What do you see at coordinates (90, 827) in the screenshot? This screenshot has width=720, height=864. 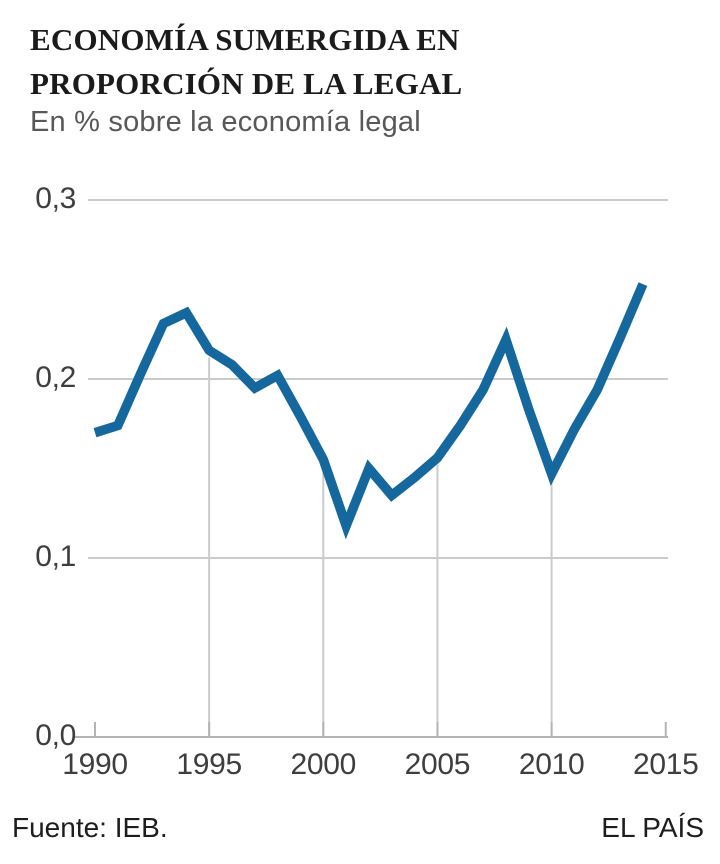 I see `source-label: Fuente: IEB.` at bounding box center [90, 827].